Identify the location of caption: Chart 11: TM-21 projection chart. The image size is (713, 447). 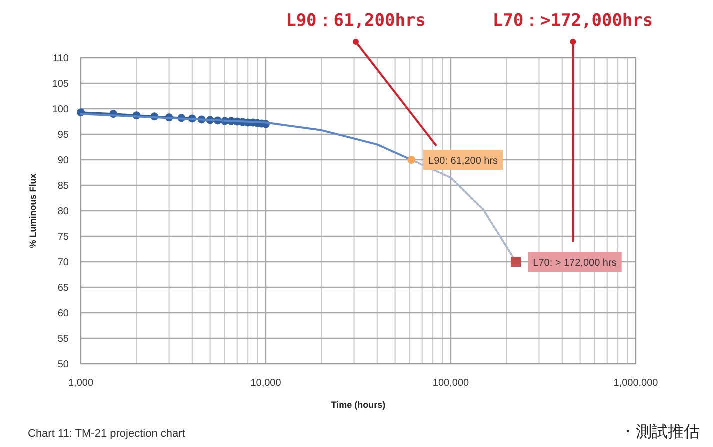
(107, 434).